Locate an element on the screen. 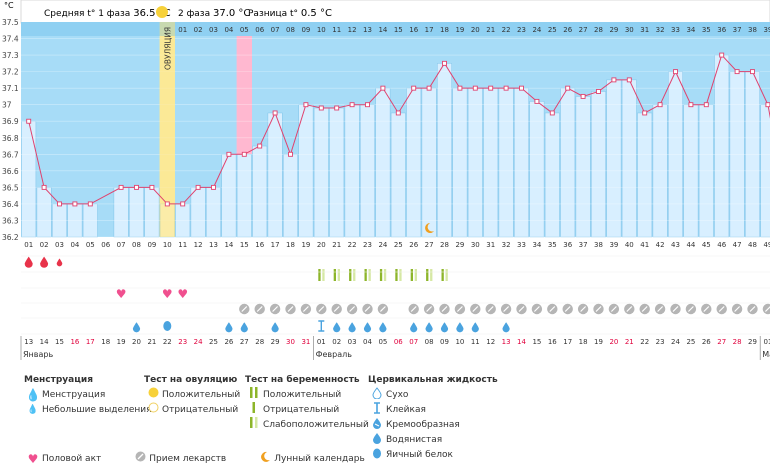 The width and height of the screenshot is (770, 469). pill-icon is located at coordinates (140, 459).